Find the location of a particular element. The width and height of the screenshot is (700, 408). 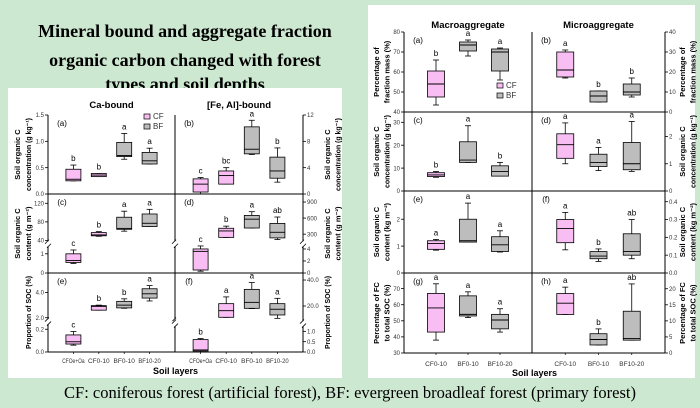

y-tick-label: 4 is located at coordinates (309, 169).